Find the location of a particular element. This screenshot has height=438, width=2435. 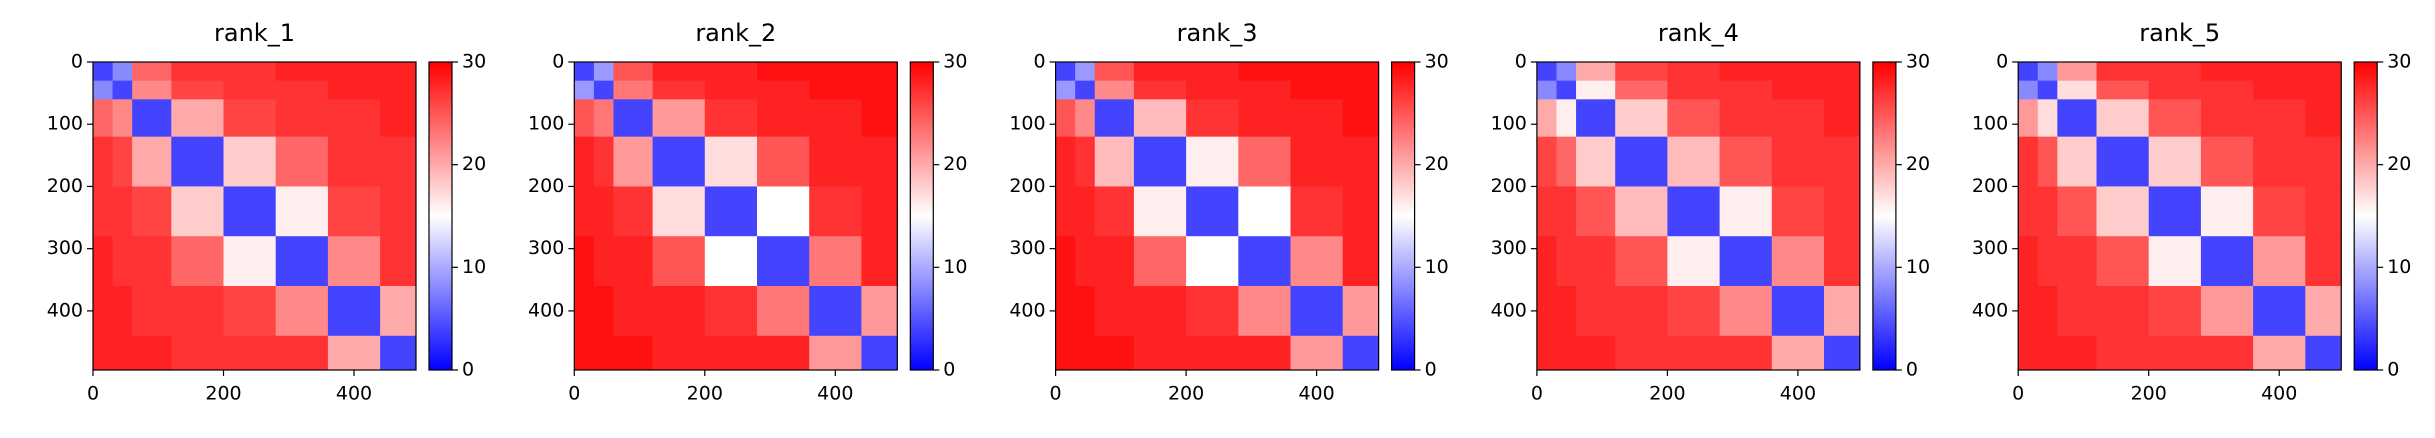

y-tick-label: 200 is located at coordinates (1990, 186).